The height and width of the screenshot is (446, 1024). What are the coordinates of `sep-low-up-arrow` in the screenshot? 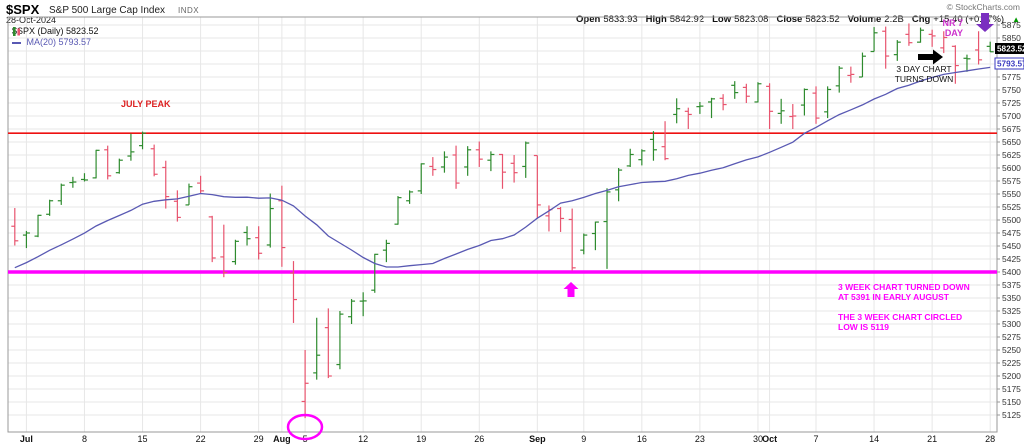 It's located at (571, 289).